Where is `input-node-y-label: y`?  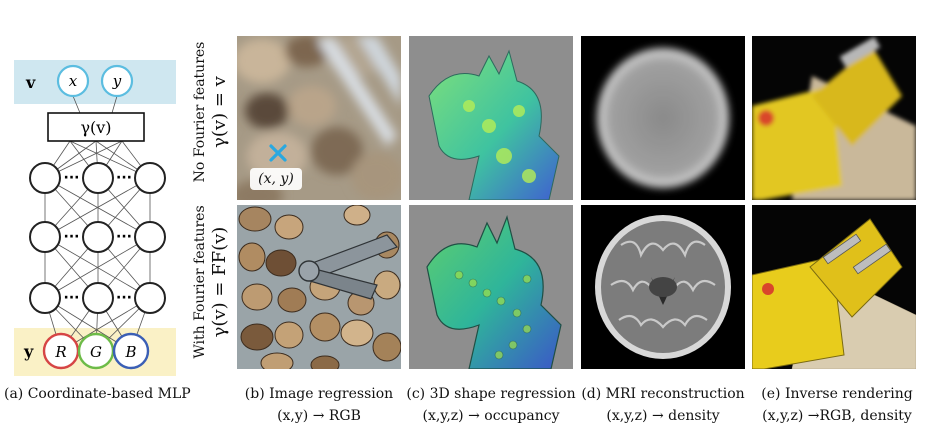
input-node-y-label: y is located at coordinates (117, 81).